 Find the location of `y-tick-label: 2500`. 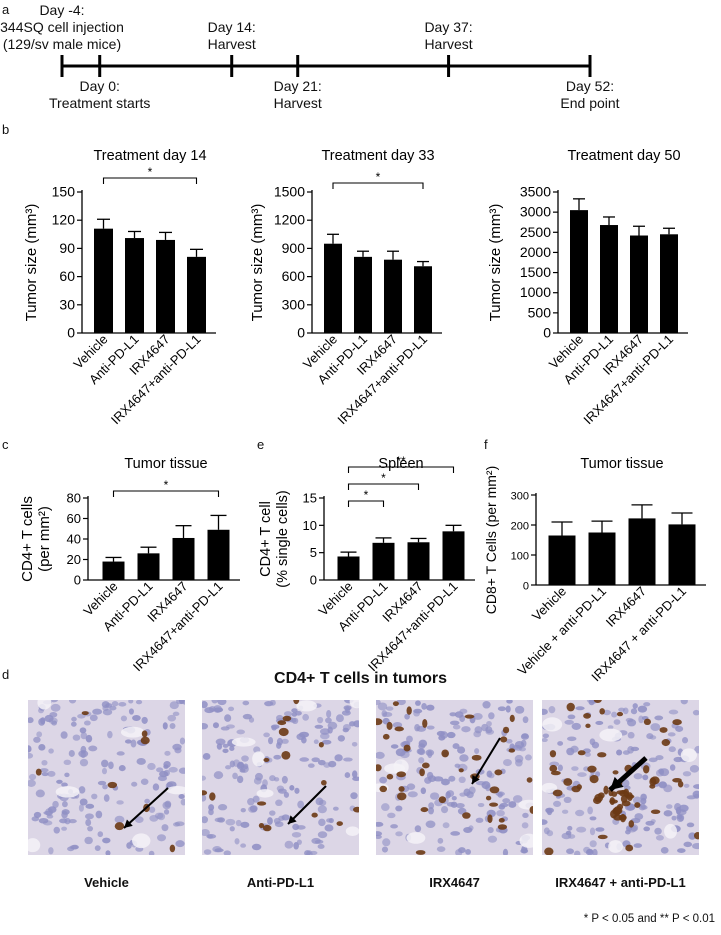

y-tick-label: 2500 is located at coordinates (535, 232).